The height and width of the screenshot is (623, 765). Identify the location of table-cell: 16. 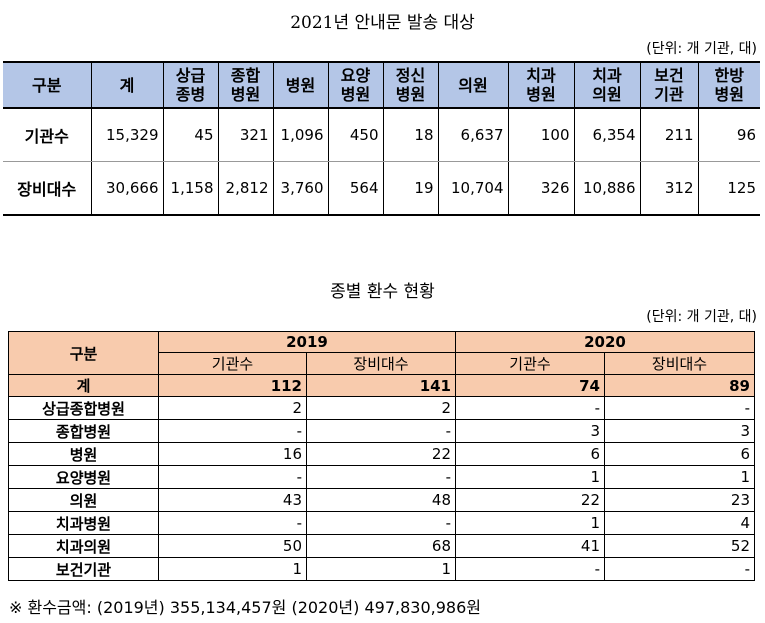
(232, 454).